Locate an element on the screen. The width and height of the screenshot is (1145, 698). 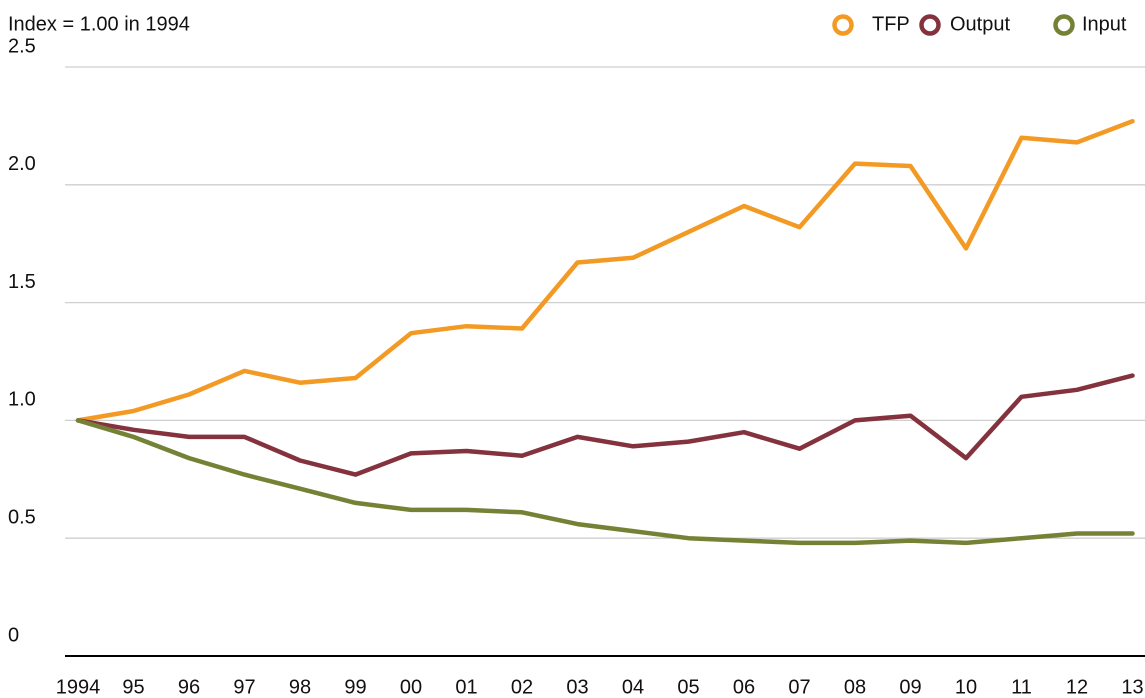
y-tick-label: 0.5 is located at coordinates (22, 517).